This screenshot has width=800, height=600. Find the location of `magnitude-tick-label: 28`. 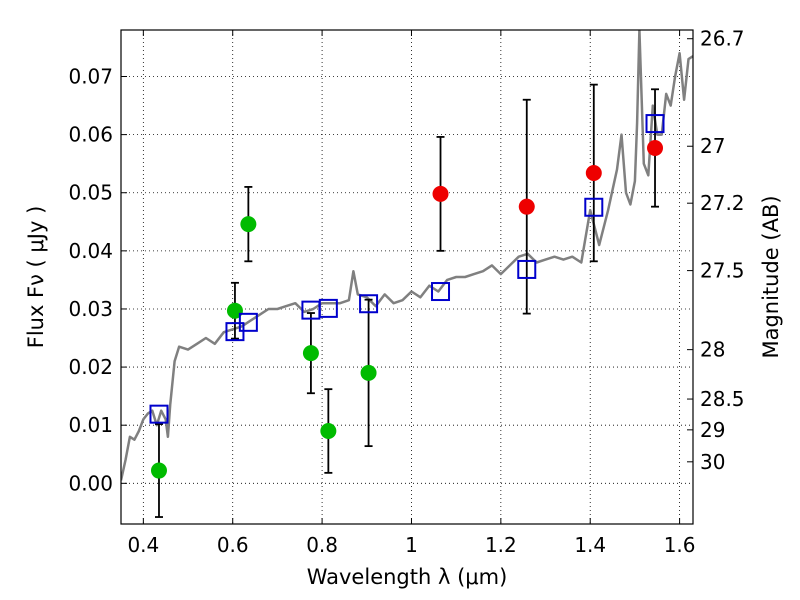

magnitude-tick-label: 28 is located at coordinates (712, 350).